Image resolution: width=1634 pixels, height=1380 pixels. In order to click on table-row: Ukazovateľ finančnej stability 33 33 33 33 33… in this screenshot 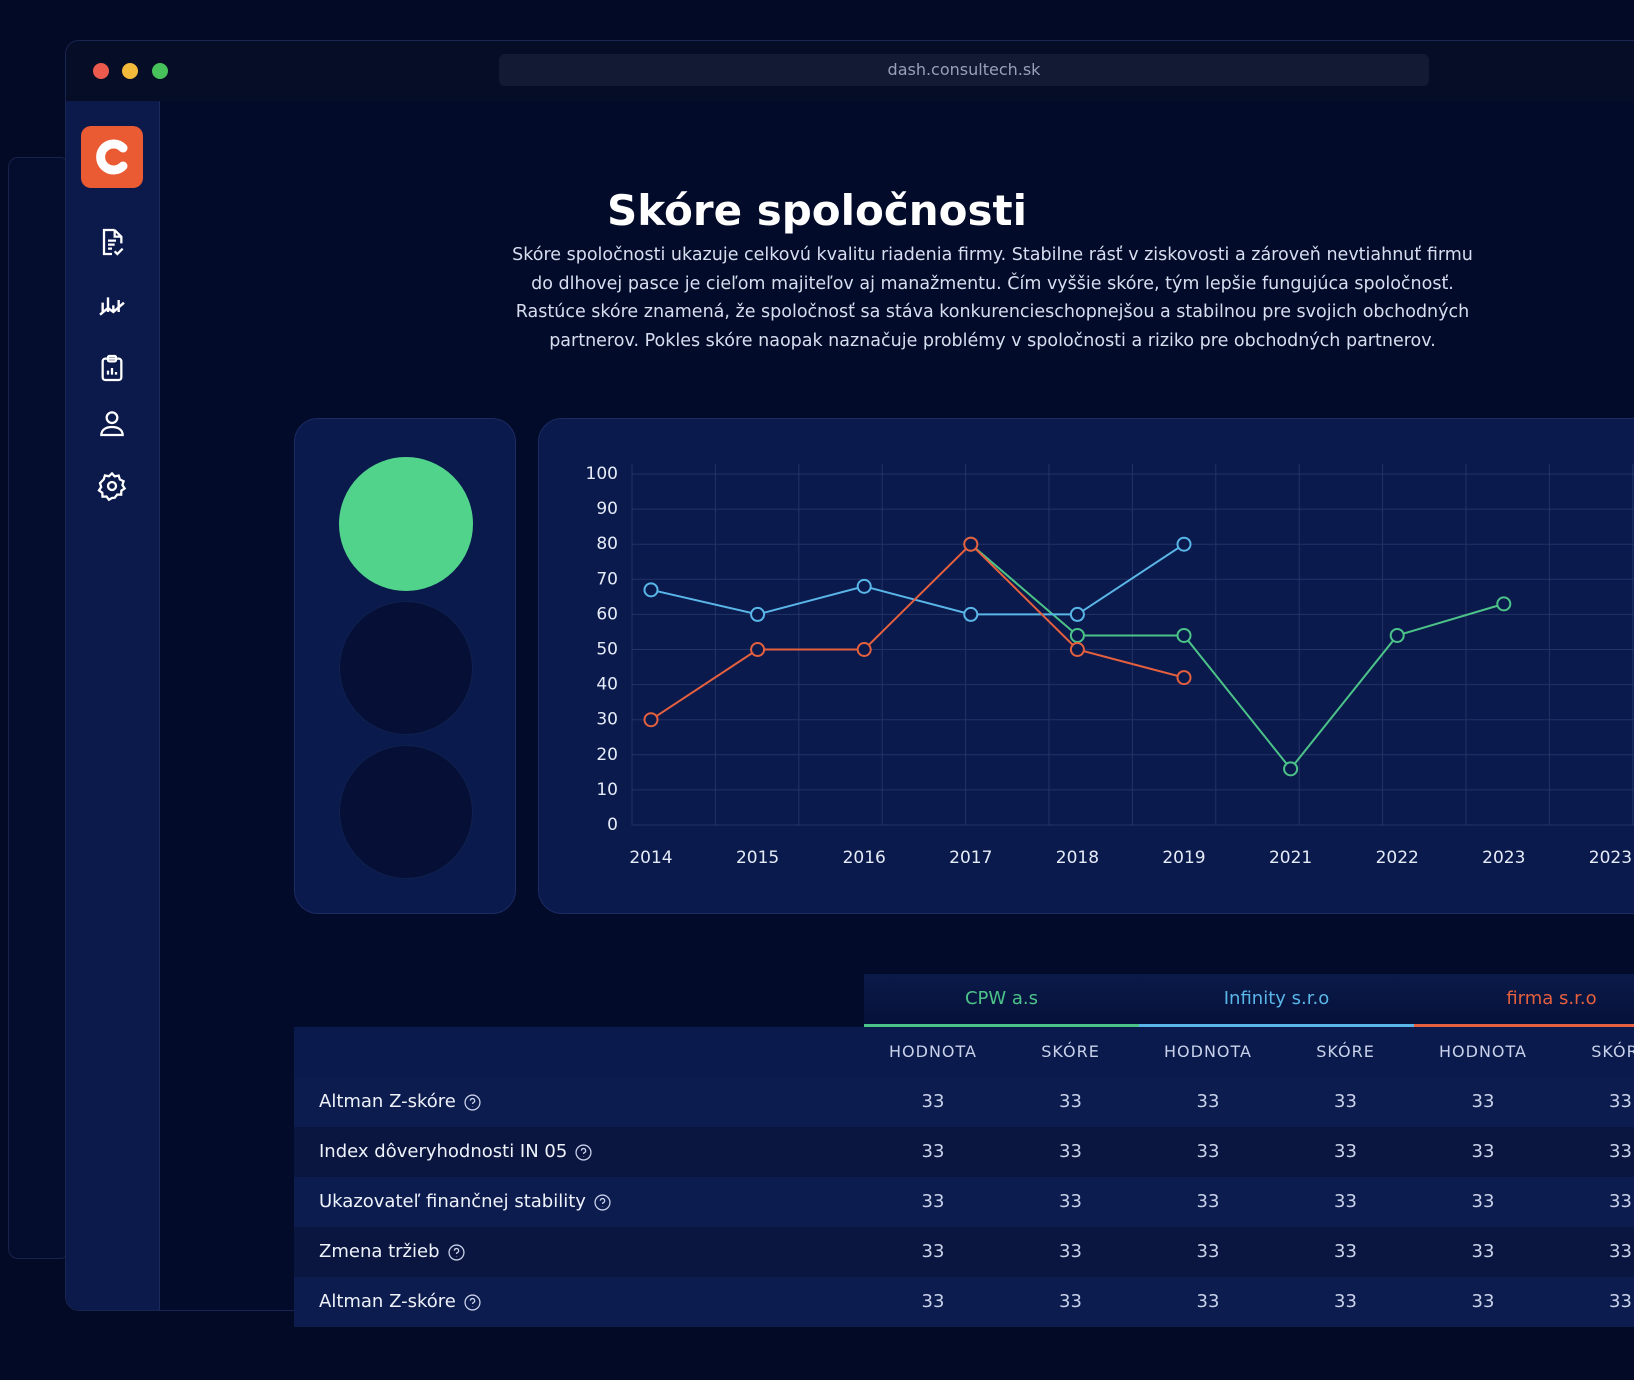, I will do `click(964, 1202)`.